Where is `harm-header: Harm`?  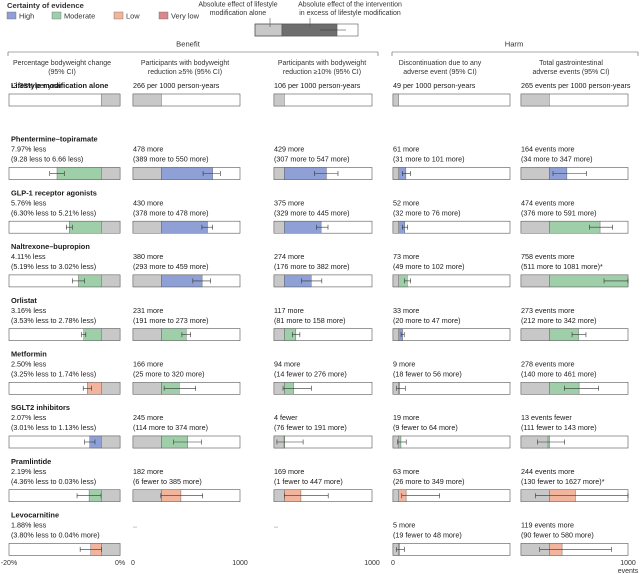
harm-header: Harm is located at coordinates (514, 44).